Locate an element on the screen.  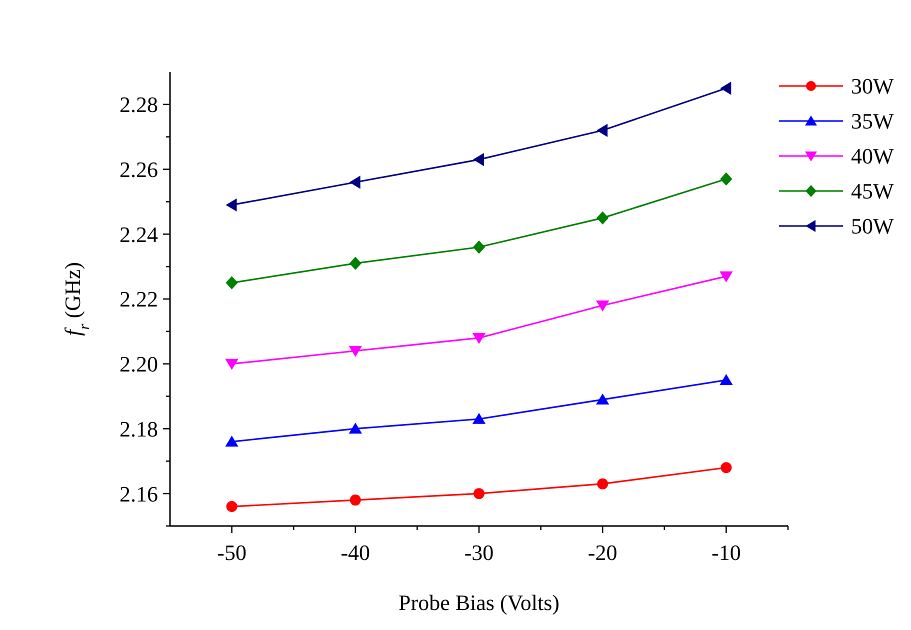
y-tick-label: 2.20 is located at coordinates (139, 364).